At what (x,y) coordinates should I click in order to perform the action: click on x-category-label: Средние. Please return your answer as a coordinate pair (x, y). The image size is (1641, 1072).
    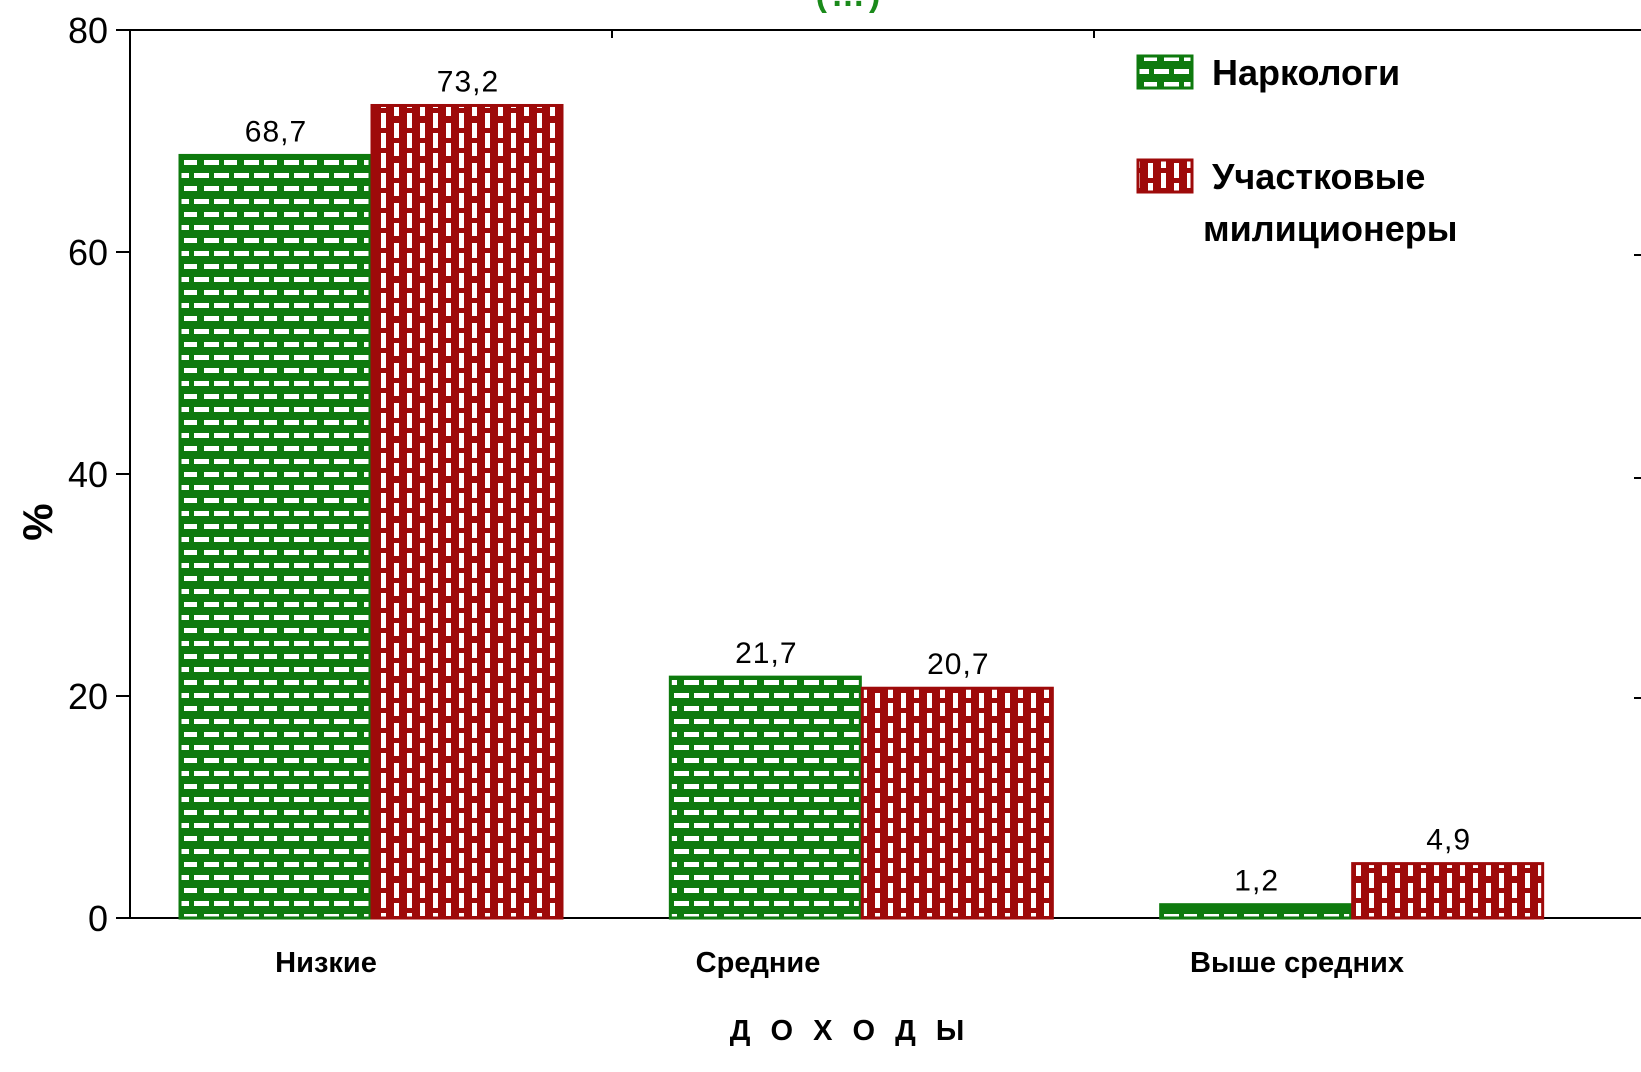
    Looking at the image, I should click on (758, 963).